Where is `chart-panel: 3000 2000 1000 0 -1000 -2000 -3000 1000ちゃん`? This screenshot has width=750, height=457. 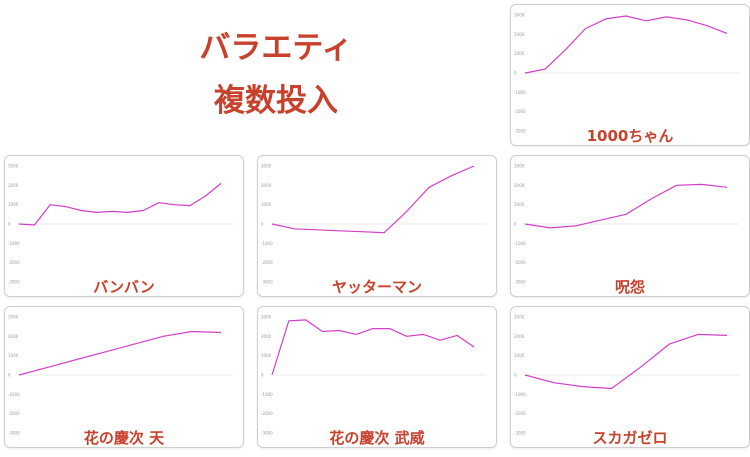 chart-panel: 3000 2000 1000 0 -1000 -2000 -3000 1000ちゃん is located at coordinates (630, 75).